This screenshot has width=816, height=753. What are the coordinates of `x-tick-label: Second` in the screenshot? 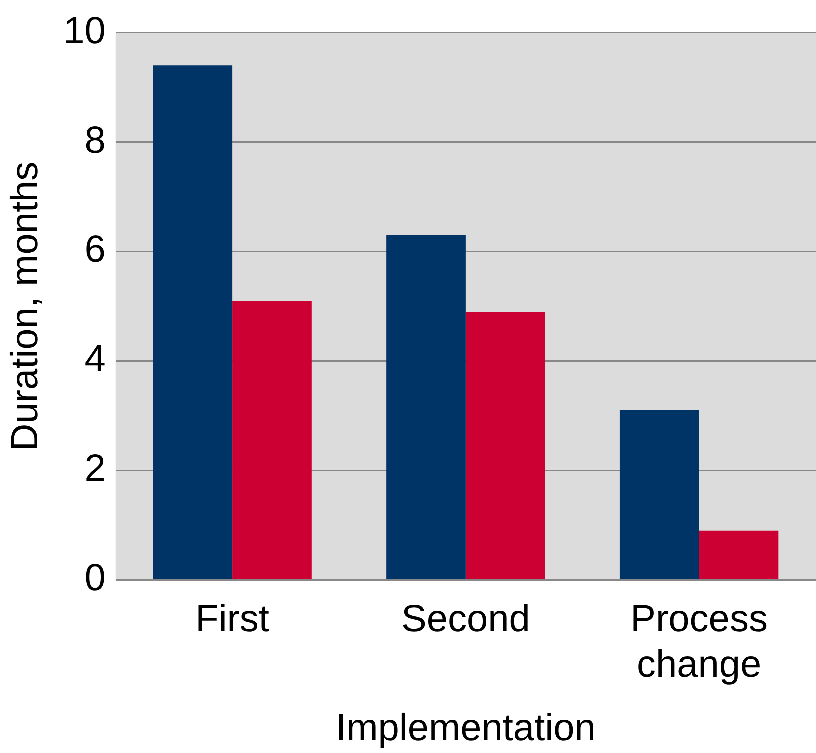 It's located at (465, 619).